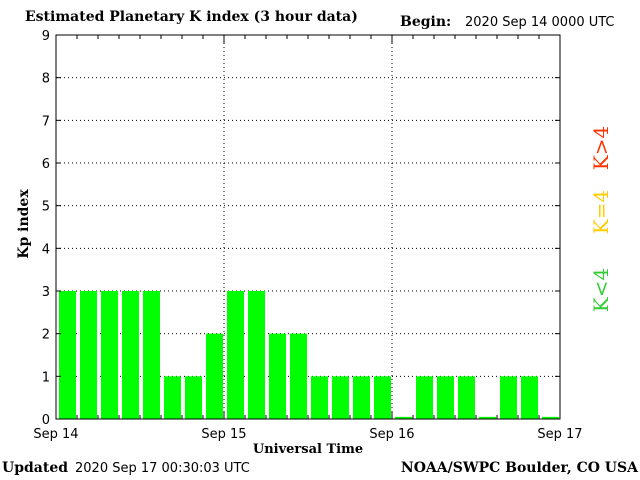 The image size is (640, 480). Describe the element at coordinates (55, 434) in the screenshot. I see `x-tick-label: Sep 14` at that location.